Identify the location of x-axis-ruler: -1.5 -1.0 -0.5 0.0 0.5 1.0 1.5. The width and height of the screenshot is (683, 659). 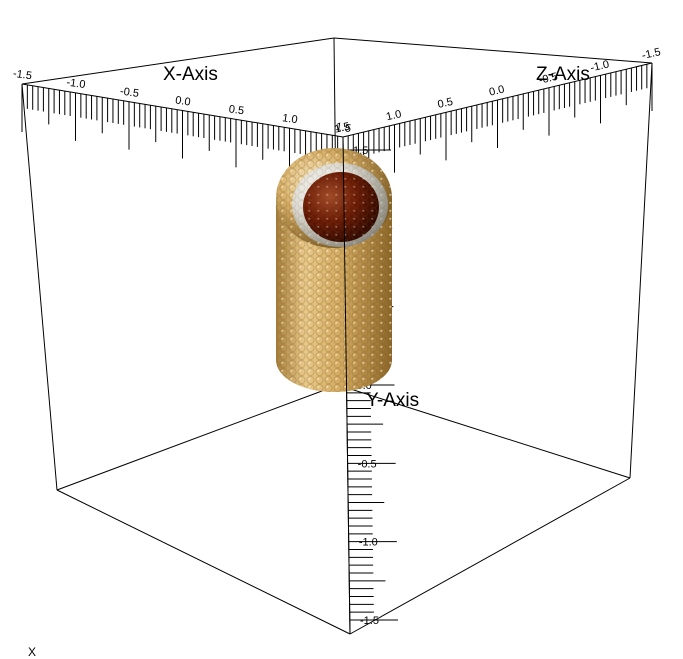
(182, 126).